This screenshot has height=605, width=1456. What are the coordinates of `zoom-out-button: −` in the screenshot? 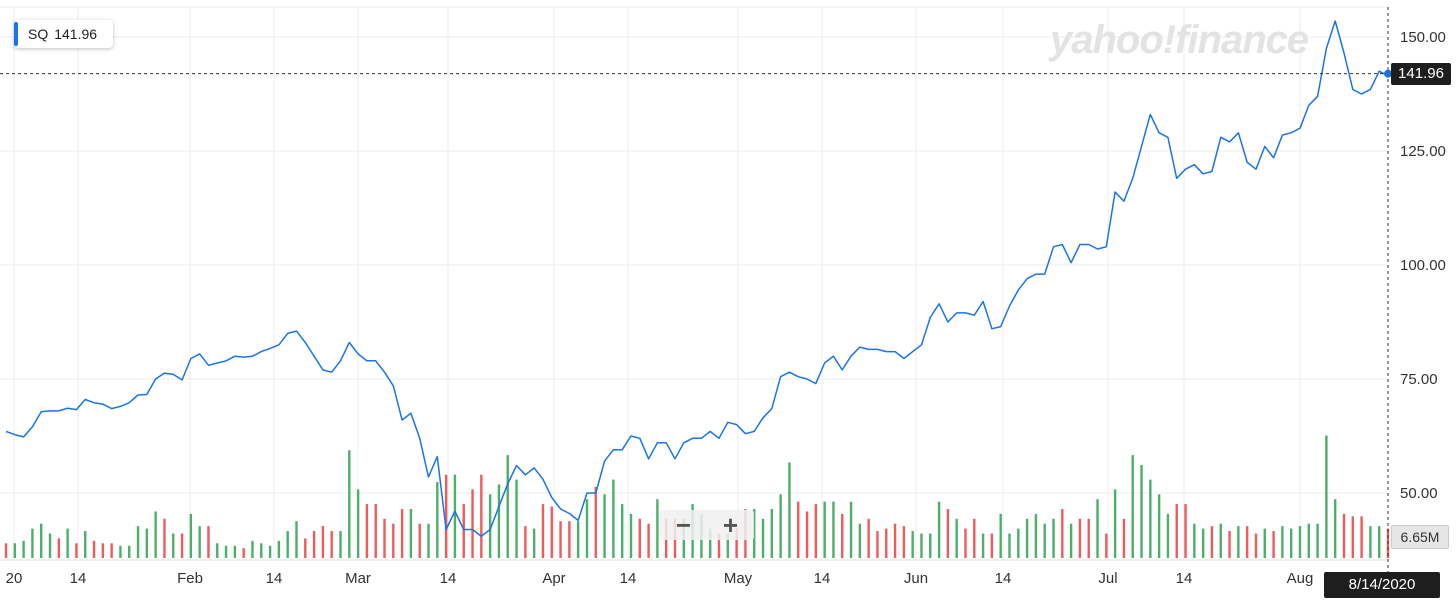 It's located at (683, 525).